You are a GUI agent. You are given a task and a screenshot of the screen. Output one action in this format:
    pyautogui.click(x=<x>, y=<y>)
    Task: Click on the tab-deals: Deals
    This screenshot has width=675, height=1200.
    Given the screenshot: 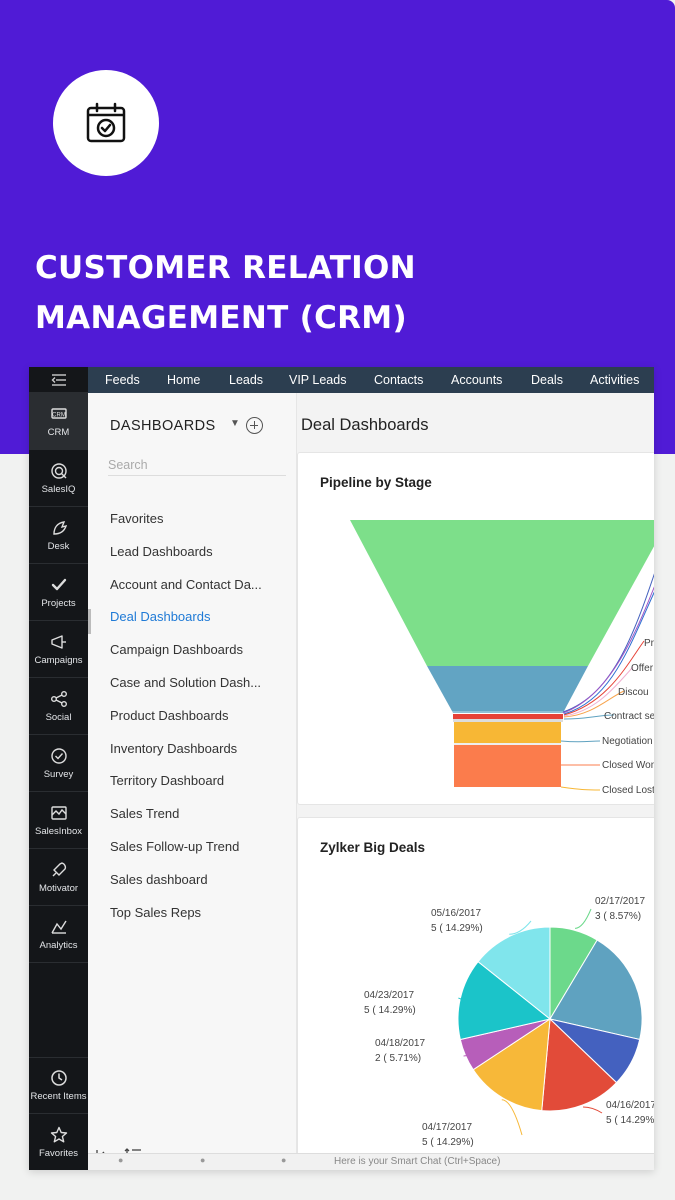 What is the action you would take?
    pyautogui.click(x=547, y=380)
    